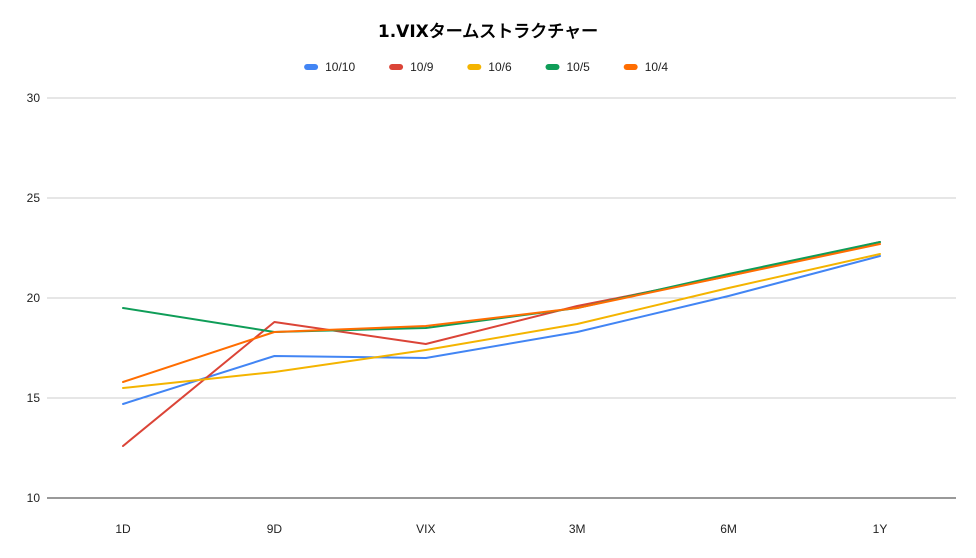 The width and height of the screenshot is (976, 558). What do you see at coordinates (728, 529) in the screenshot?
I see `x-tick-label: 6M` at bounding box center [728, 529].